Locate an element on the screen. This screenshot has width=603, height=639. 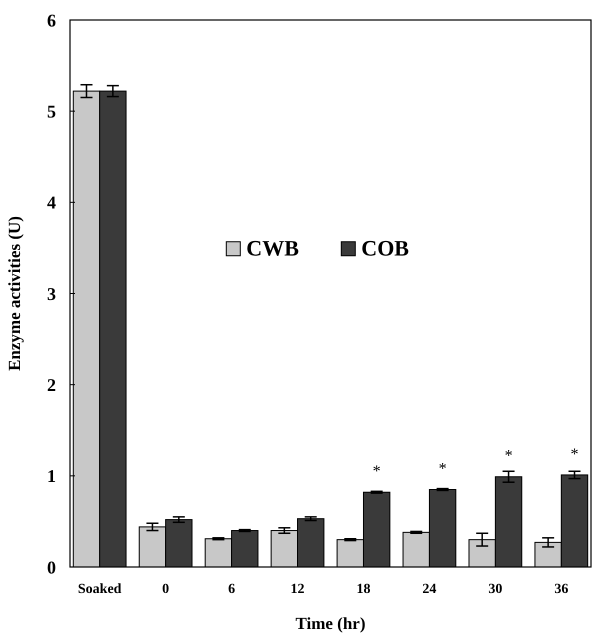
x-tick-label: Soaked is located at coordinates (100, 589).